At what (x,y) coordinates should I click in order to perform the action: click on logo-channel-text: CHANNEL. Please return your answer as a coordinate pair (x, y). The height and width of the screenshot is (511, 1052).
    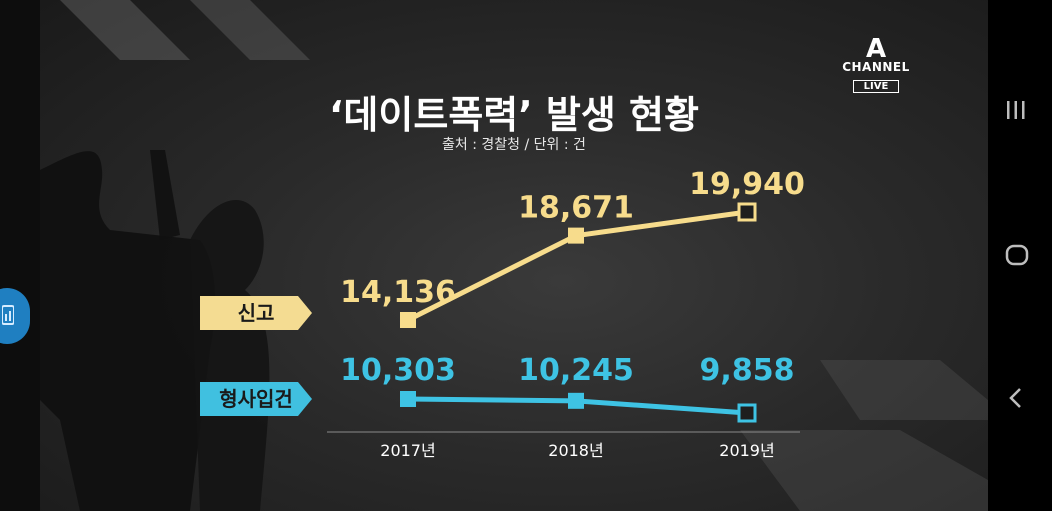
    Looking at the image, I should click on (876, 67).